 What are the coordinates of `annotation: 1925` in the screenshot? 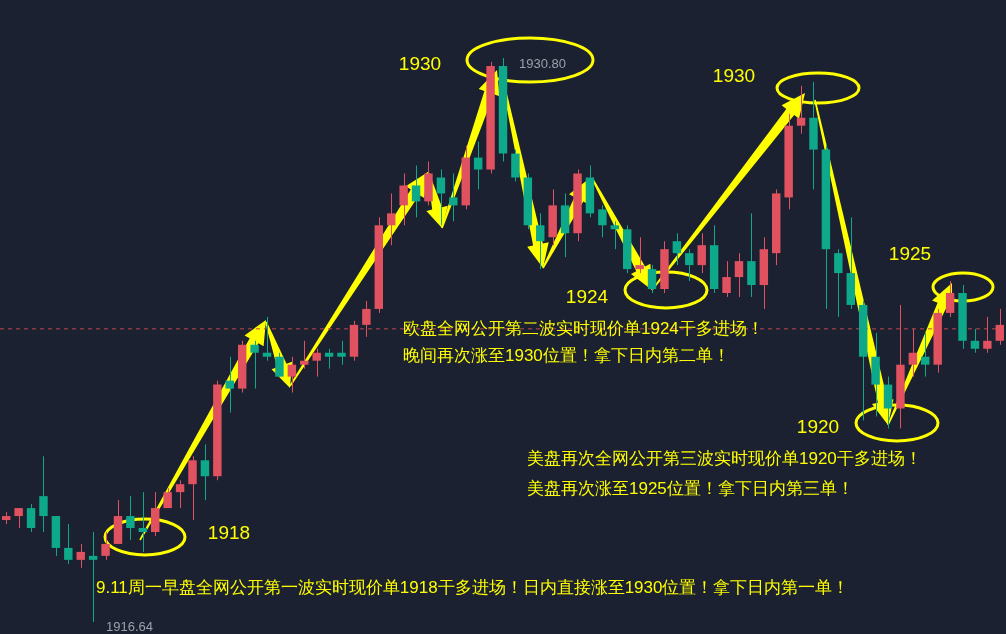 It's located at (910, 253).